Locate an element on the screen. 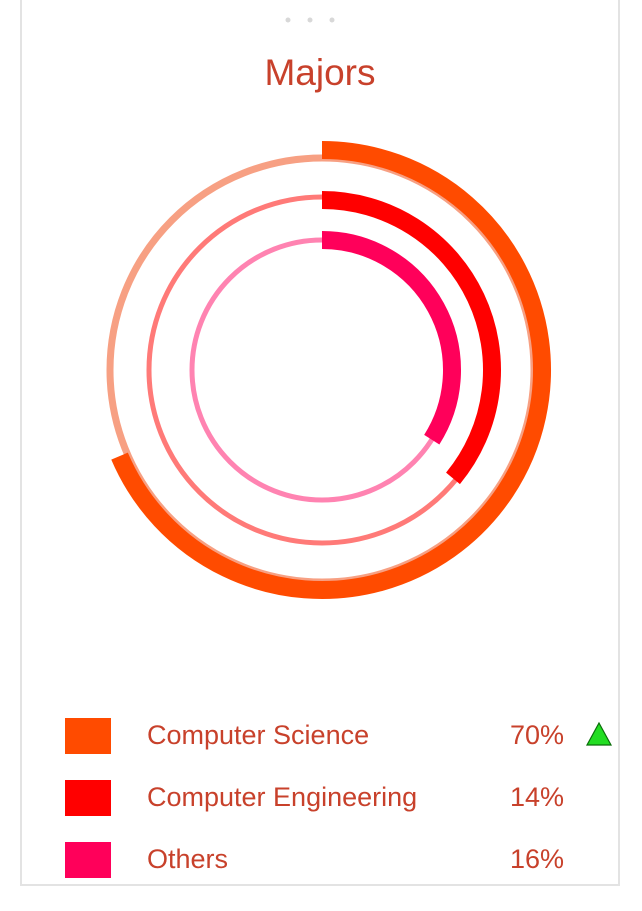 The width and height of the screenshot is (642, 911). ring-bar-computer-engineering is located at coordinates (411, 338).